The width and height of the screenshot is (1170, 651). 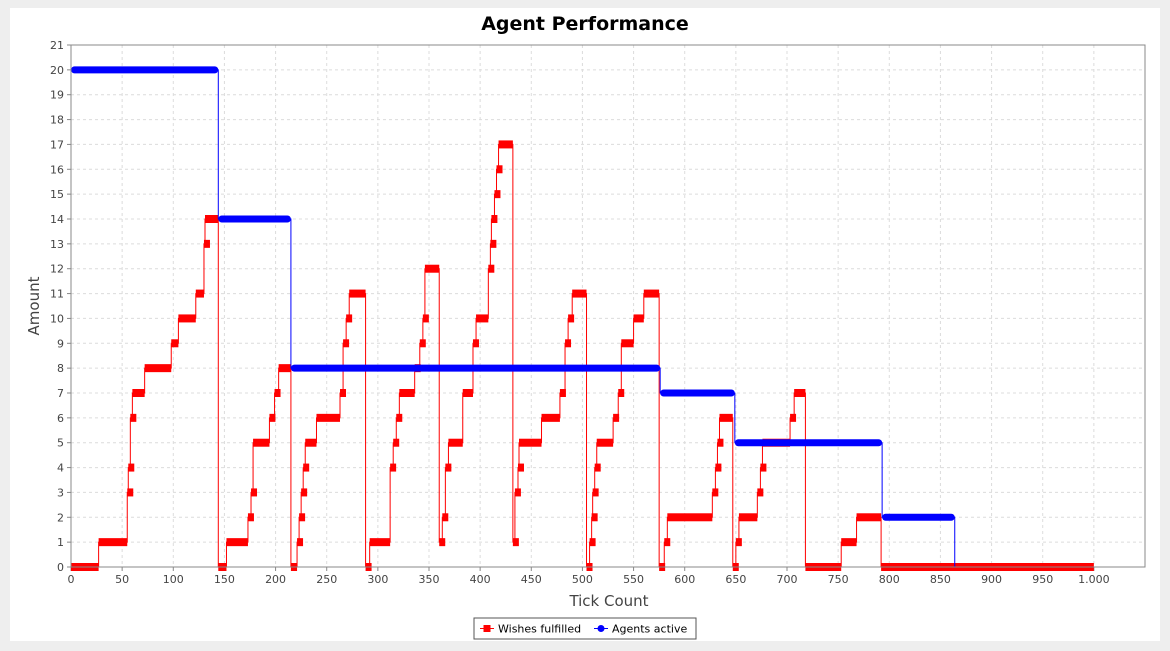 I want to click on y-tick-label: 0, so click(x=60, y=567).